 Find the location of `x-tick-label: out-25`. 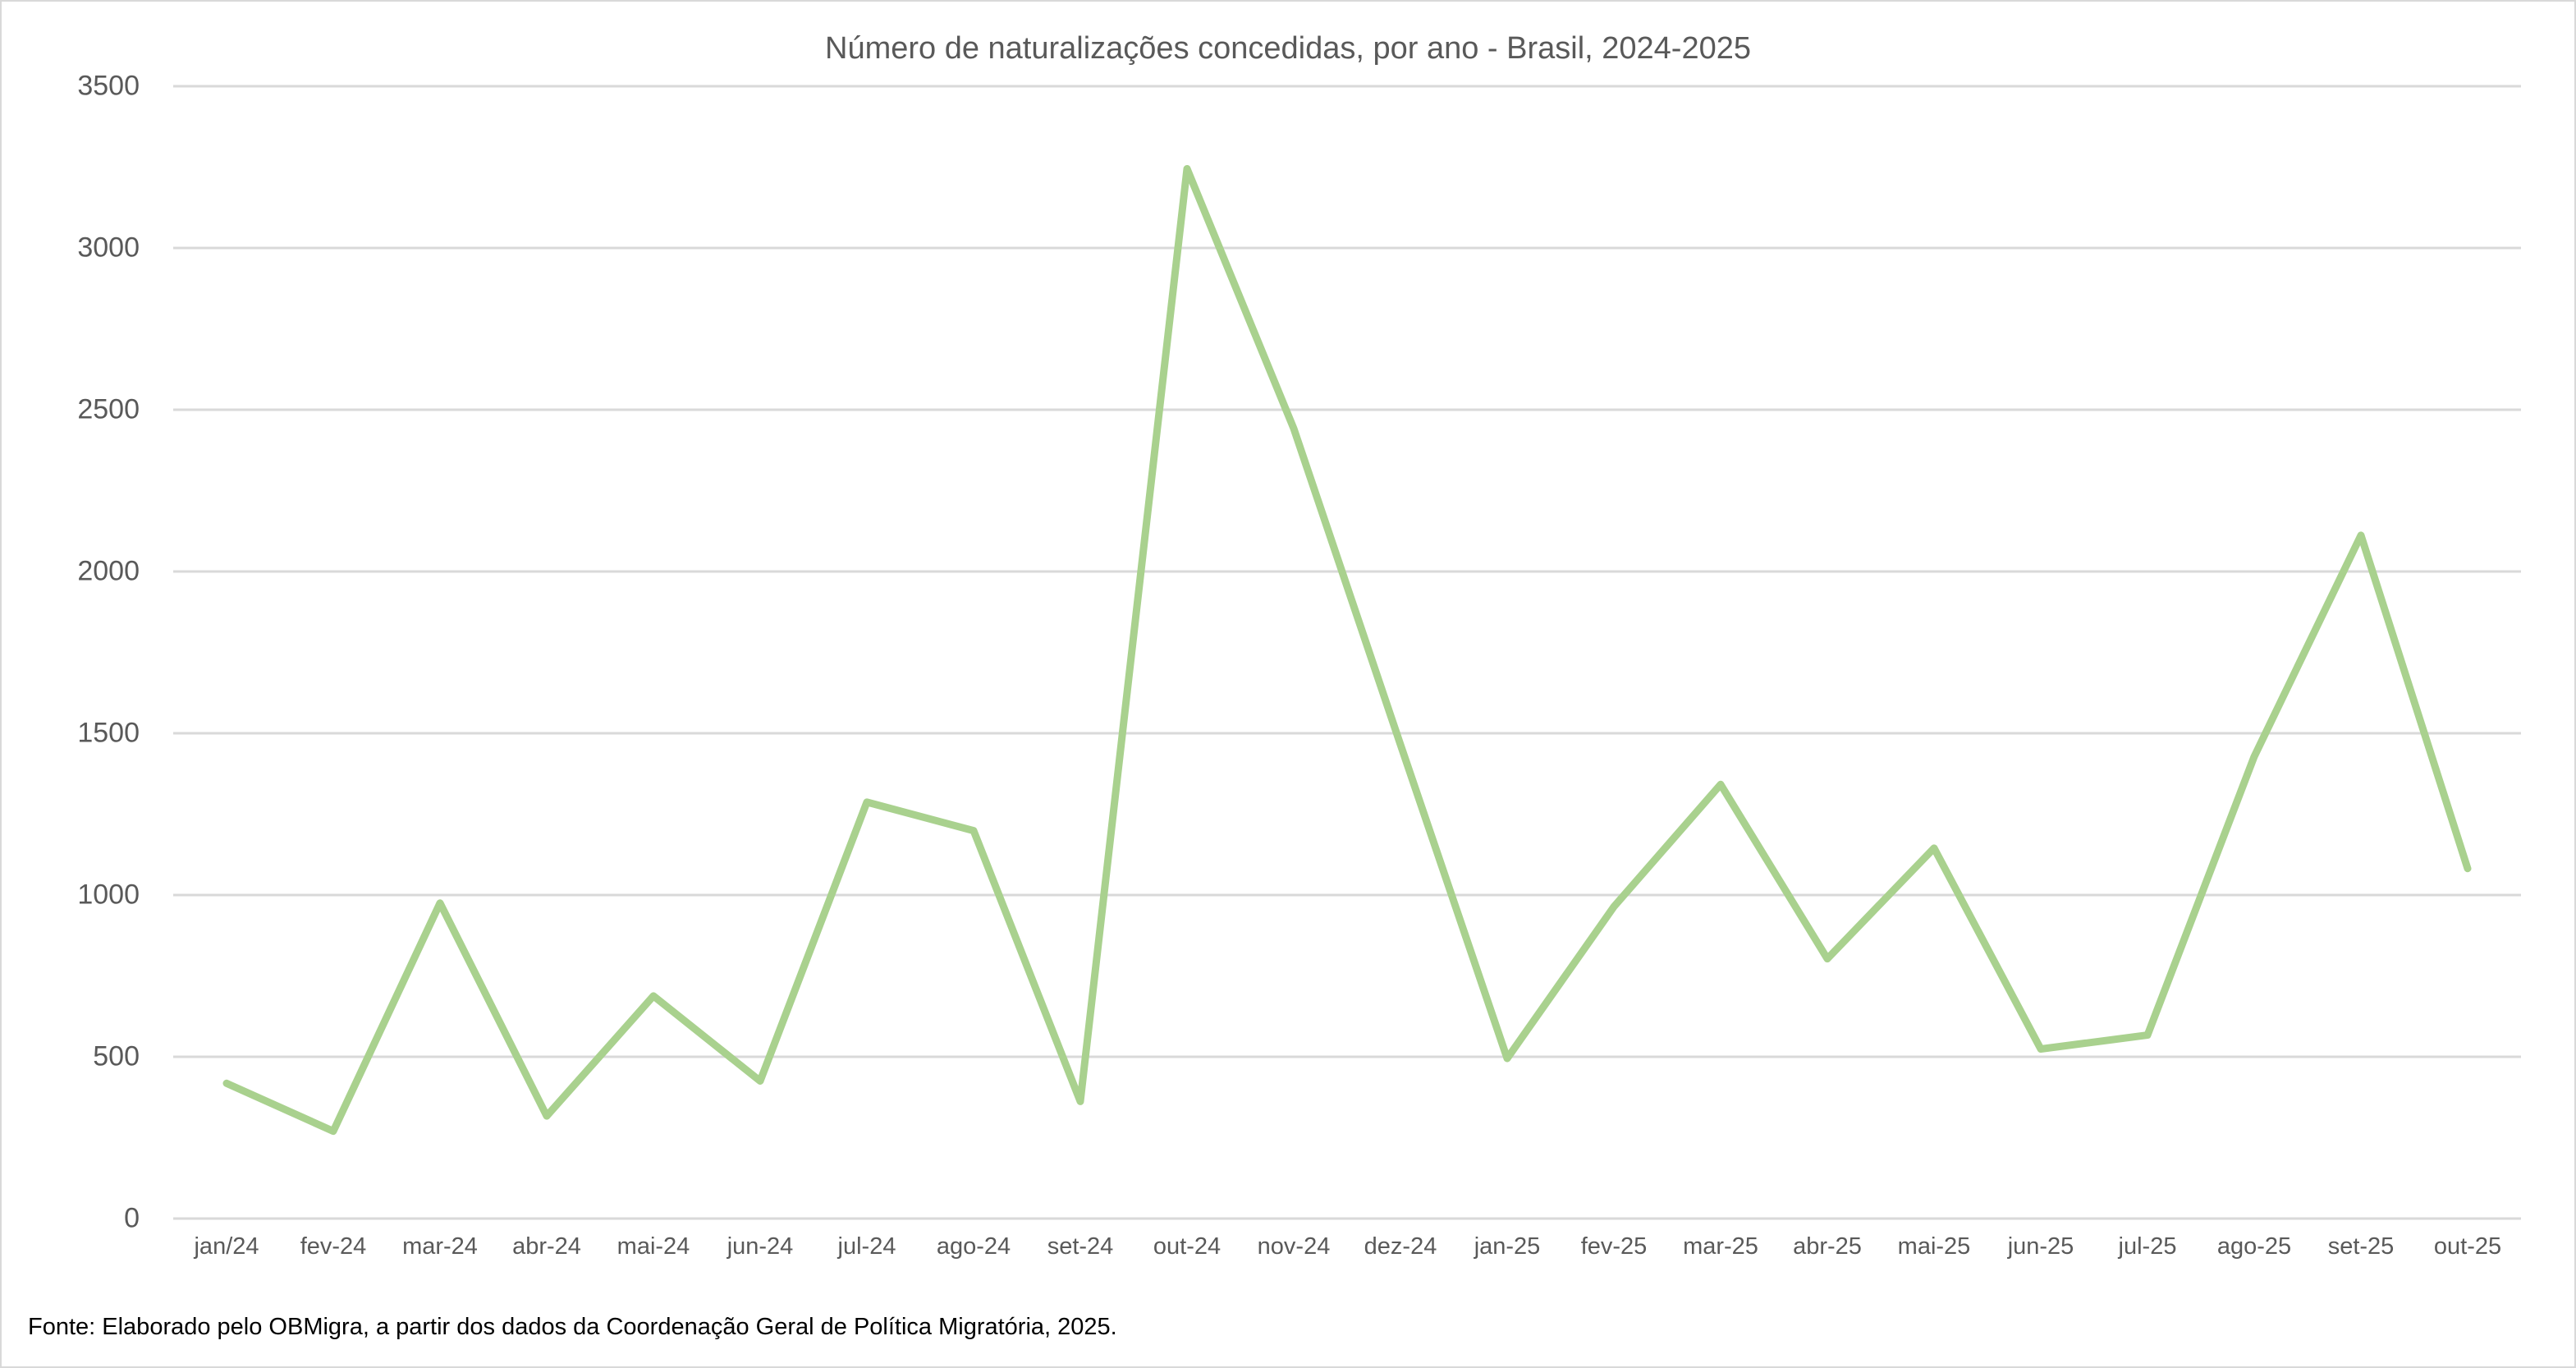

x-tick-label: out-25 is located at coordinates (2468, 1246).